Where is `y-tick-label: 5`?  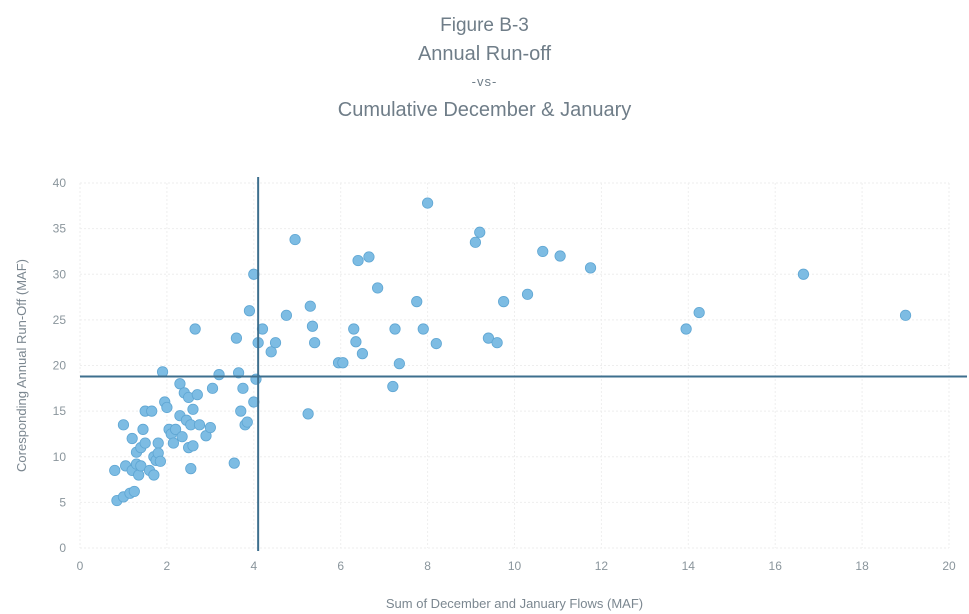
y-tick-label: 5 is located at coordinates (62, 502).